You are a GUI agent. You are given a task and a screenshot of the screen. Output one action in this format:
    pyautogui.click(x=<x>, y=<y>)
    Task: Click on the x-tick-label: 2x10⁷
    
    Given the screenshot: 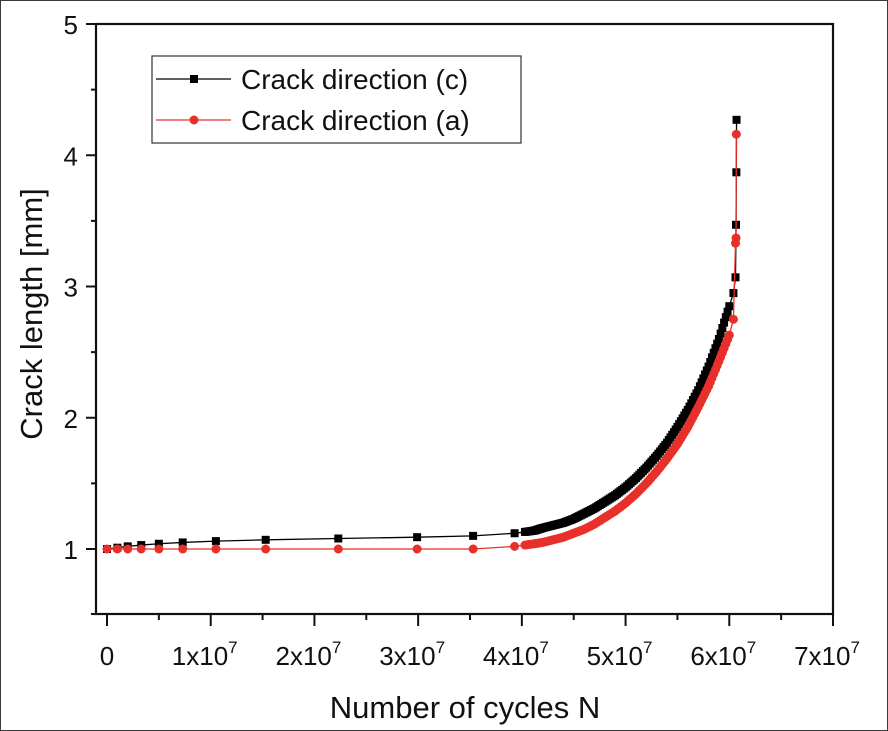 What is the action you would take?
    pyautogui.click(x=308, y=654)
    